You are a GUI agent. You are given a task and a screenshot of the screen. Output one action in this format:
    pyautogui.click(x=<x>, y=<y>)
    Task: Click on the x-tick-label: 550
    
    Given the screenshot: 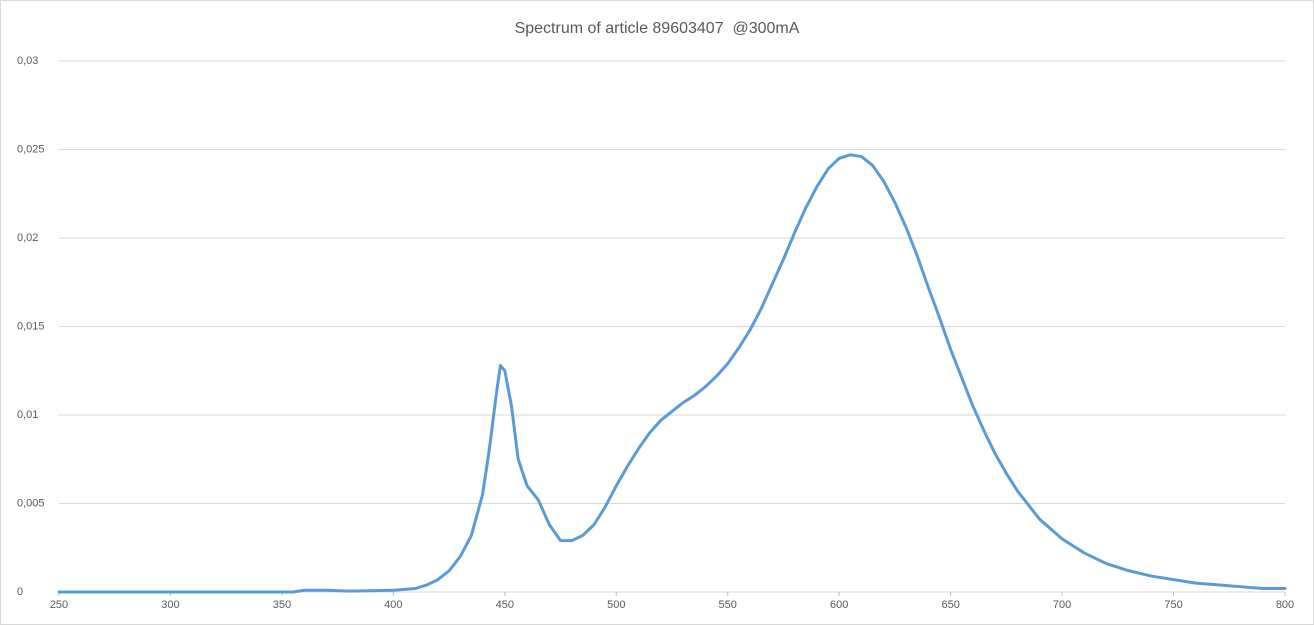 What is the action you would take?
    pyautogui.click(x=728, y=605)
    